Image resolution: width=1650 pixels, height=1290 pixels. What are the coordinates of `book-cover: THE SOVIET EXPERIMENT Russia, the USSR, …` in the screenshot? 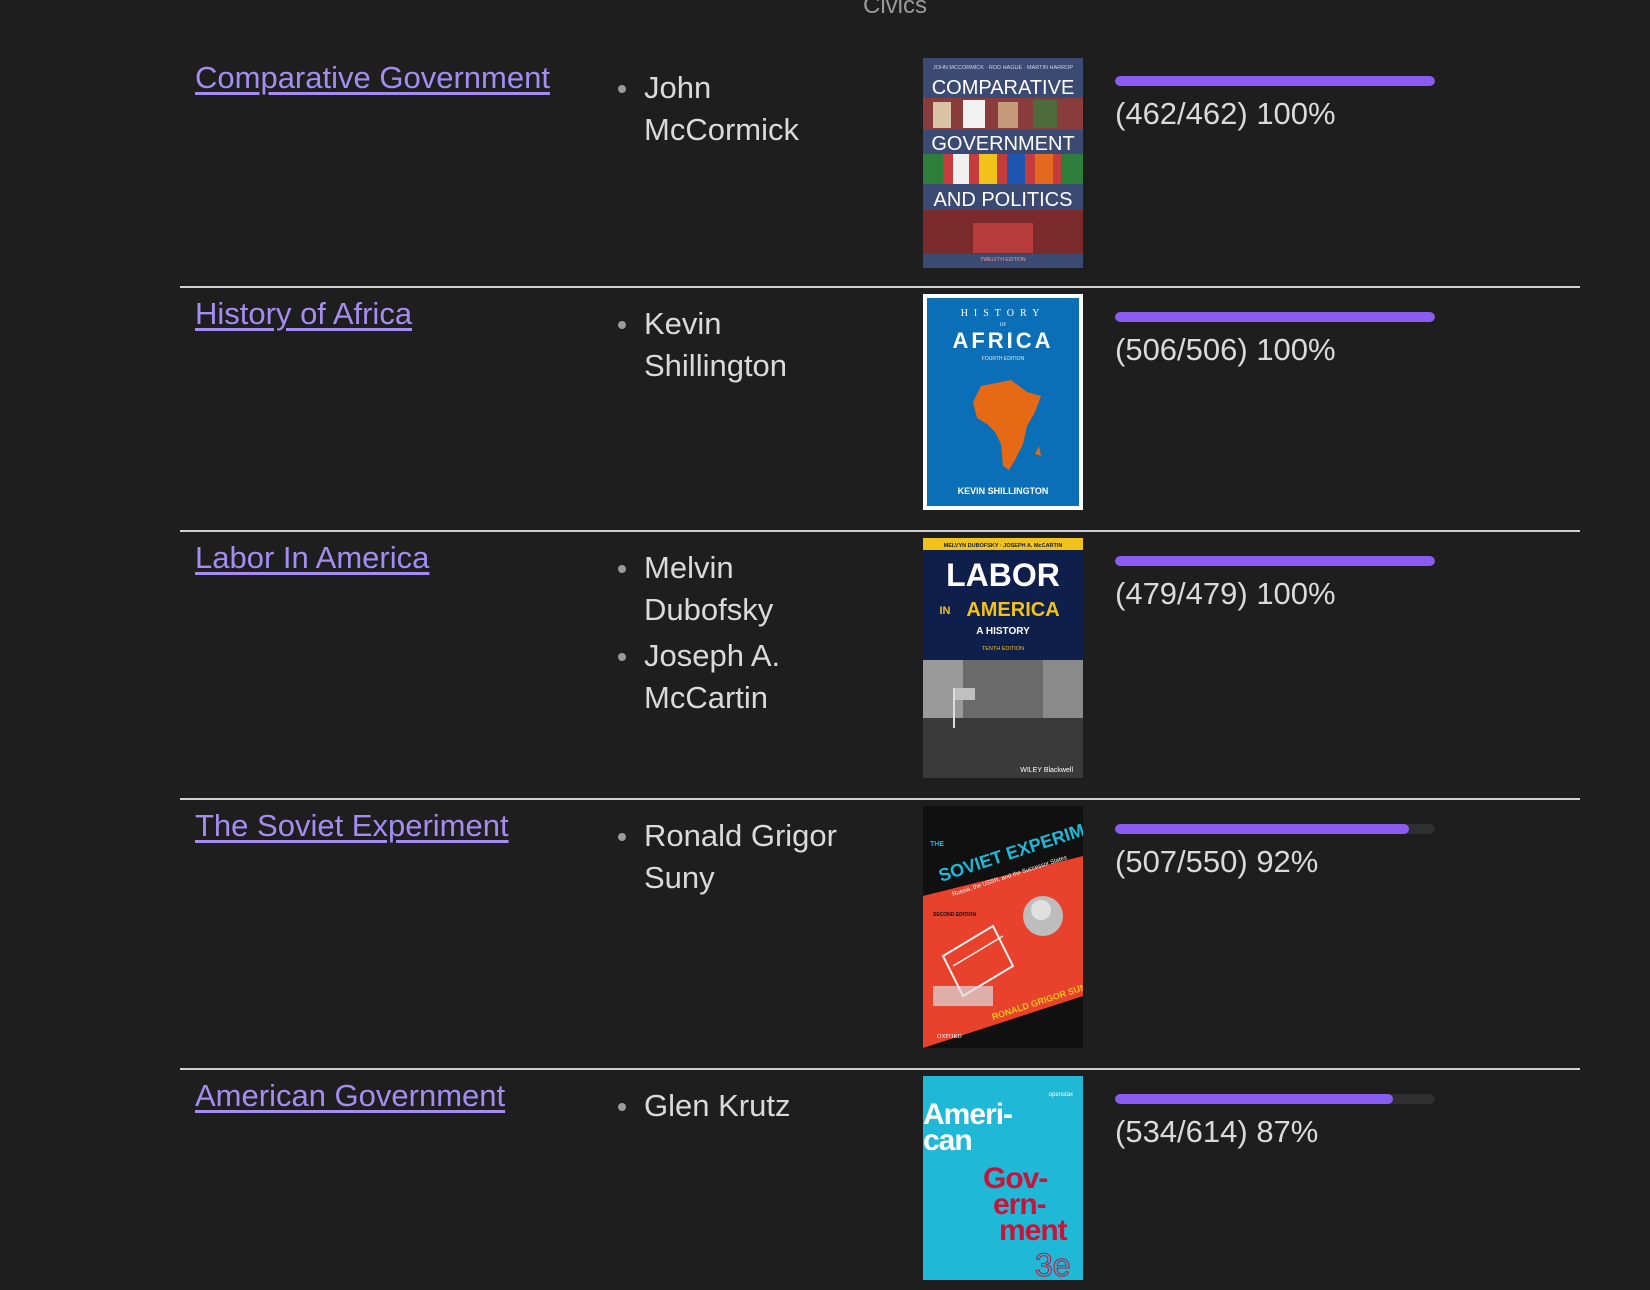 It's located at (1003, 927).